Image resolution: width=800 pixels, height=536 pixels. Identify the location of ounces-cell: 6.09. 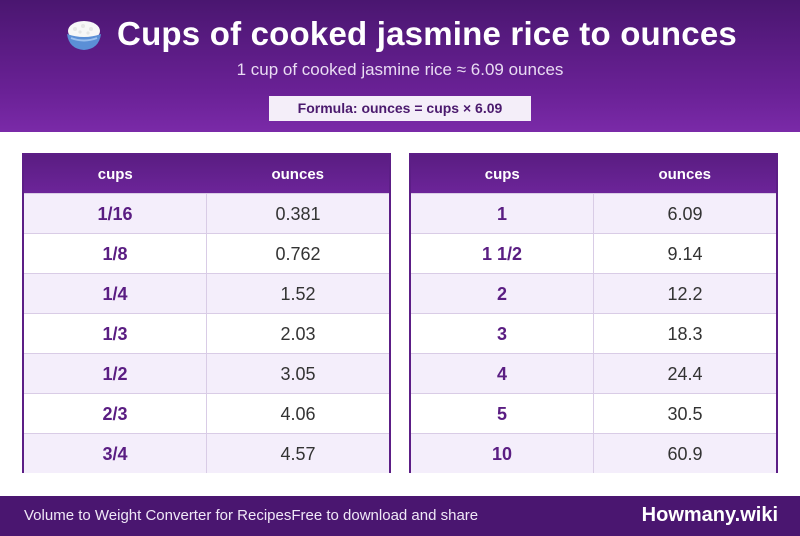
(685, 214).